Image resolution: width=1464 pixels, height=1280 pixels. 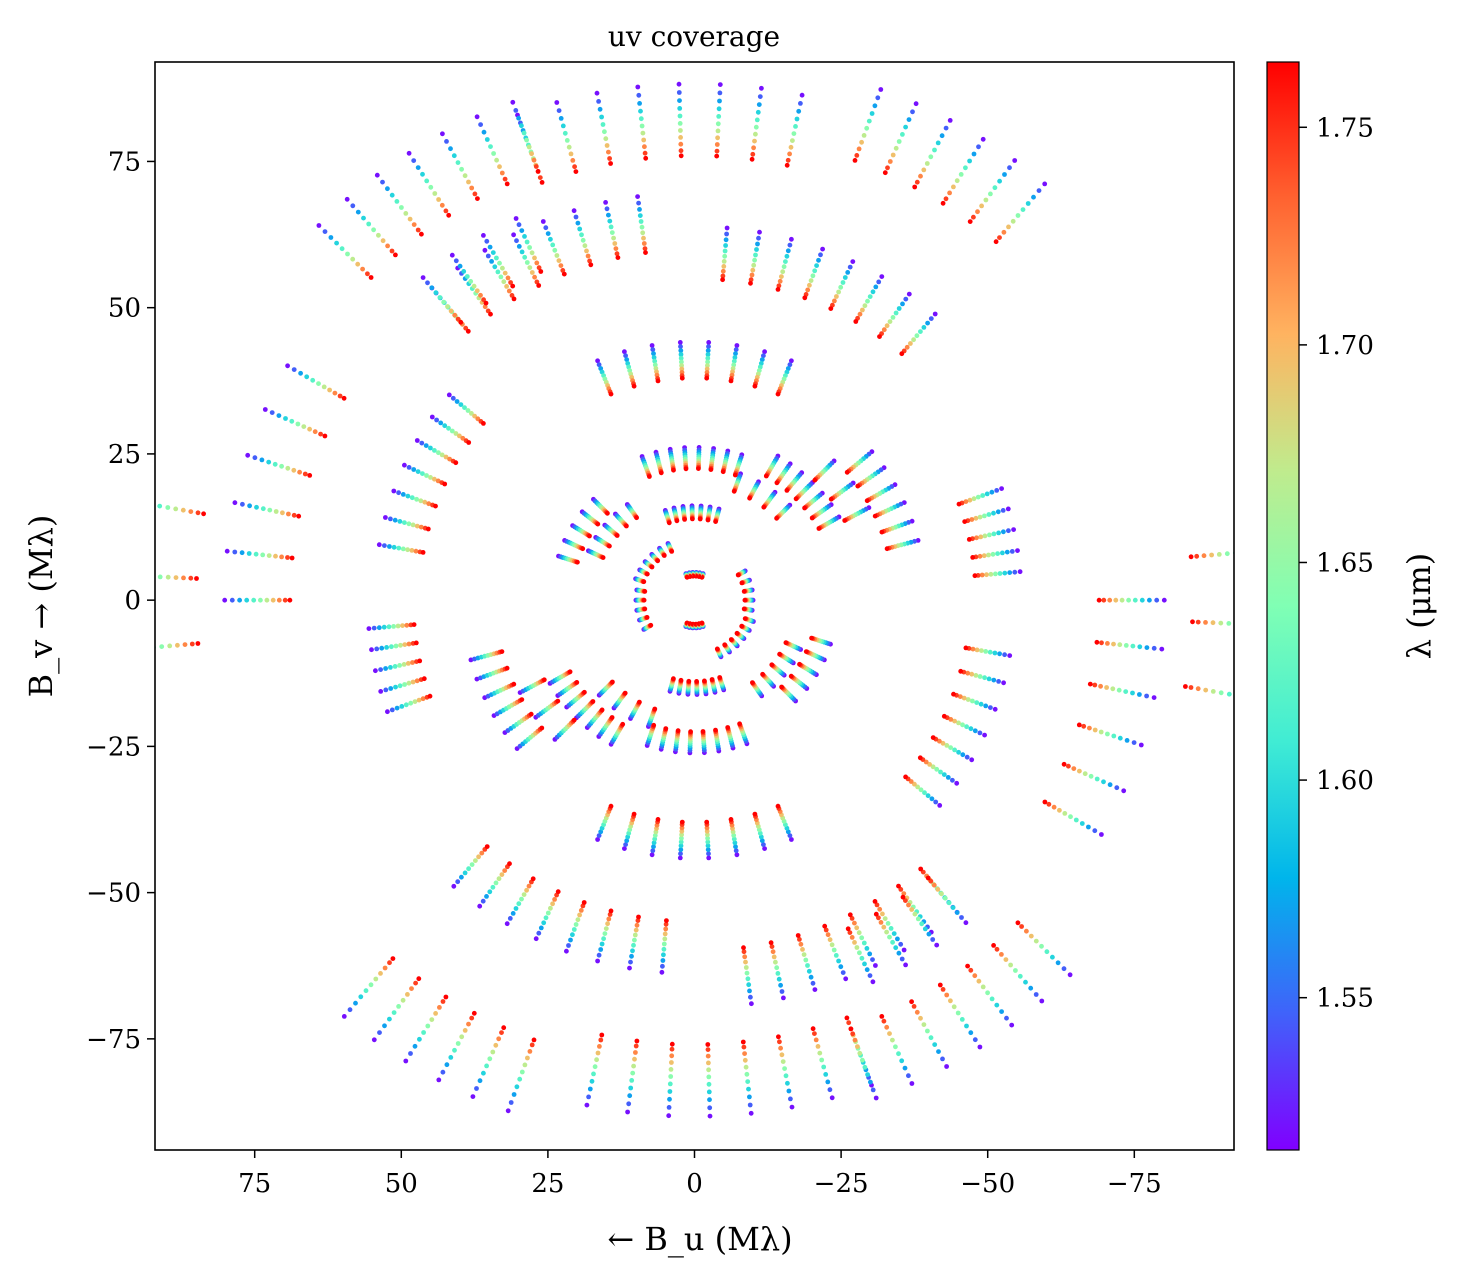 I want to click on x-tick-label: −25, so click(x=841, y=1184).